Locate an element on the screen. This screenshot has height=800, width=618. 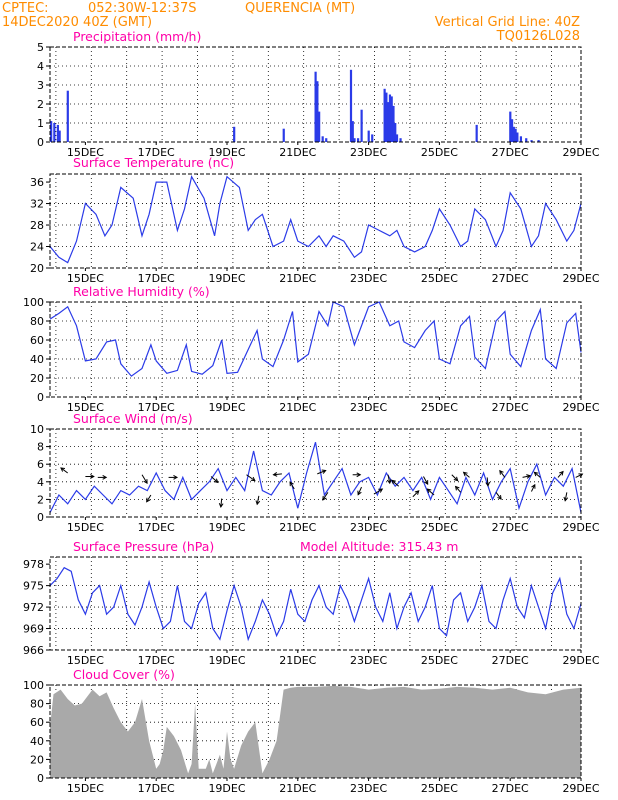
rh-xtick-label: 23DEC is located at coordinates (368, 407).